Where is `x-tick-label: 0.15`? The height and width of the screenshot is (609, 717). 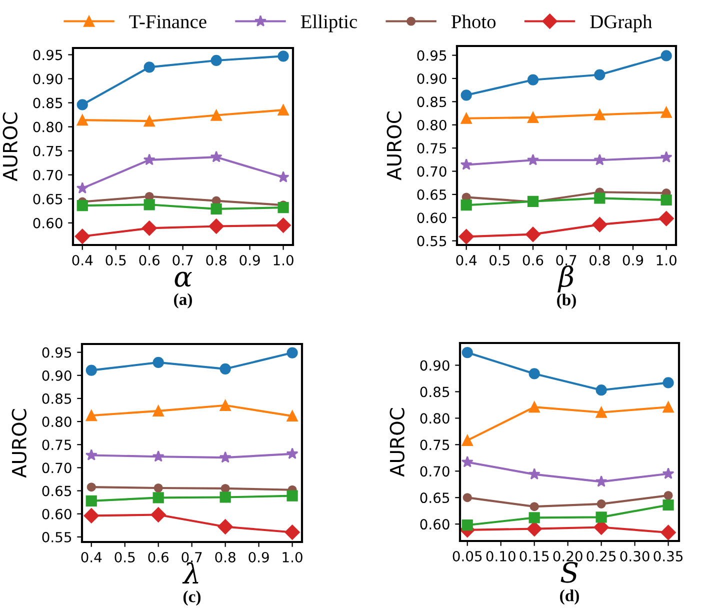
x-tick-label: 0.15 is located at coordinates (534, 556).